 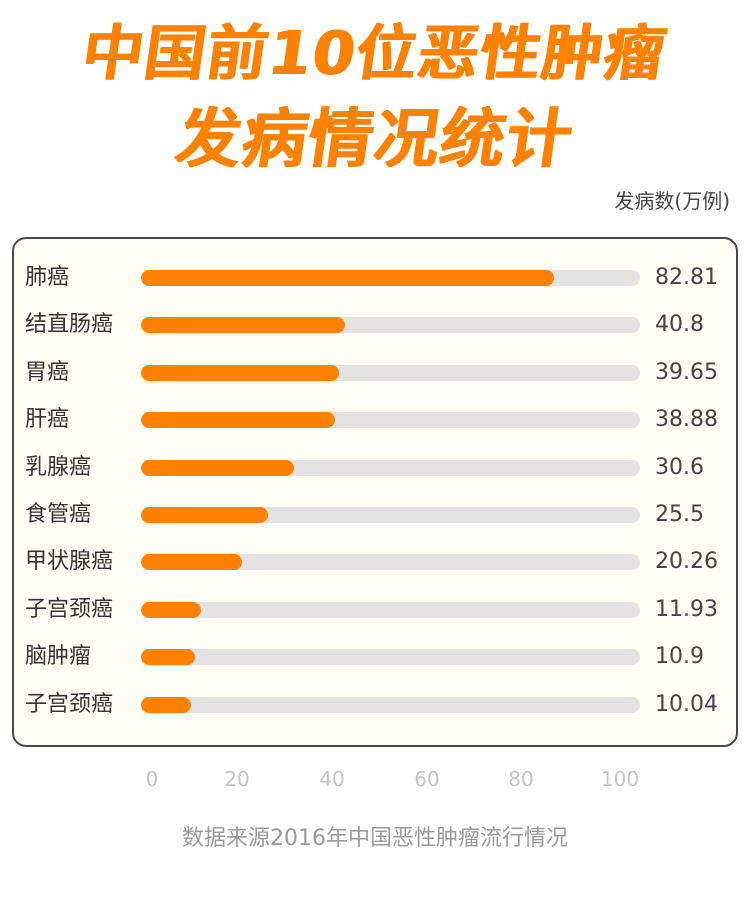 I want to click on bar-value-label: 20.26, so click(x=686, y=562).